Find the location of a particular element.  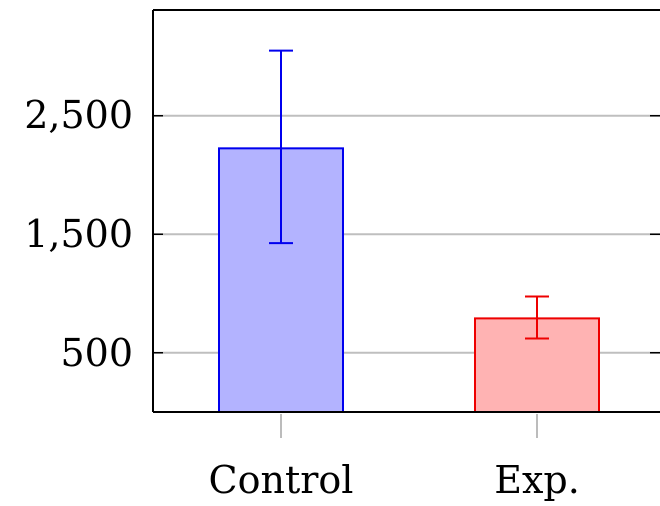

y-tick-label-2500: 2,500 is located at coordinates (78, 115).